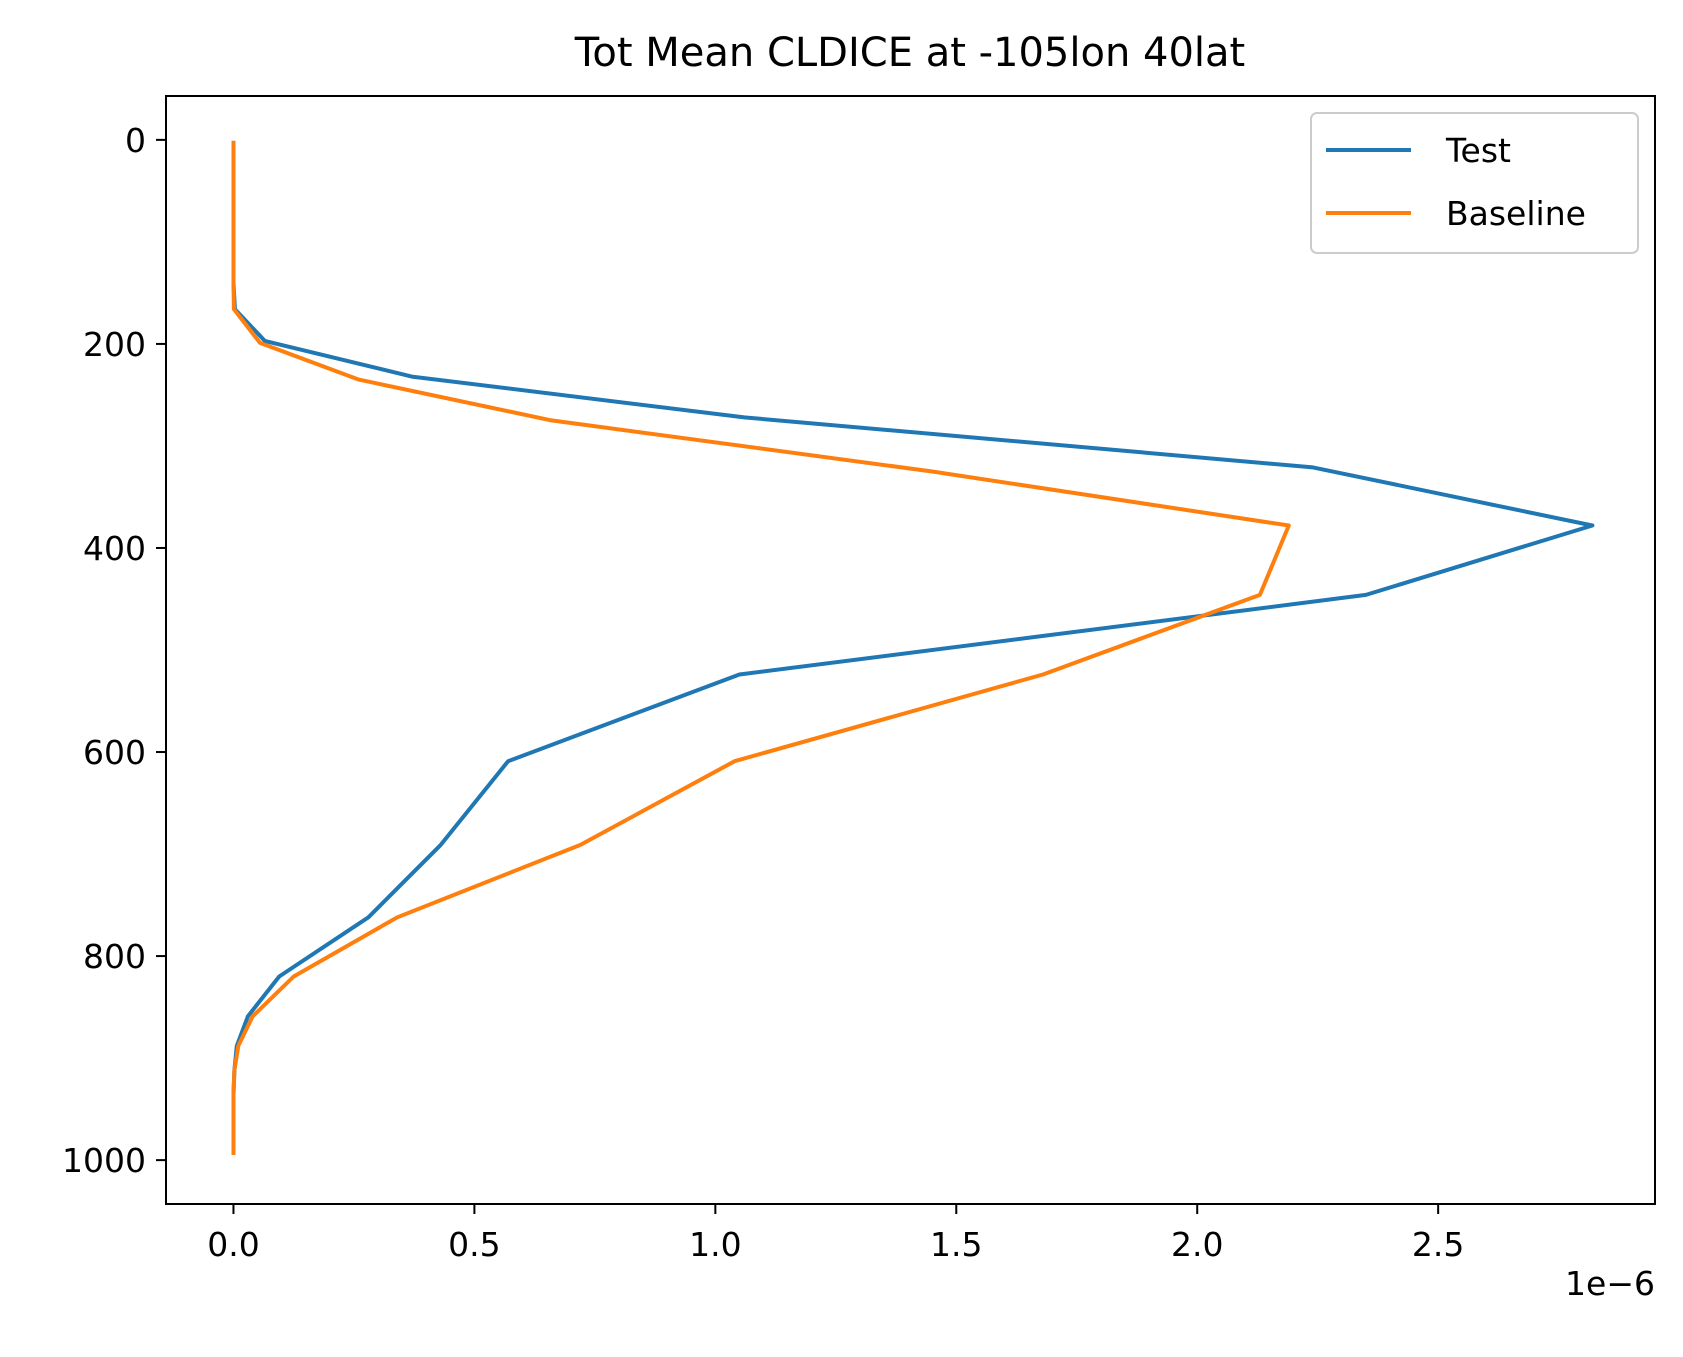 The height and width of the screenshot is (1357, 1683). I want to click on y-tick-label: 600, so click(114, 752).